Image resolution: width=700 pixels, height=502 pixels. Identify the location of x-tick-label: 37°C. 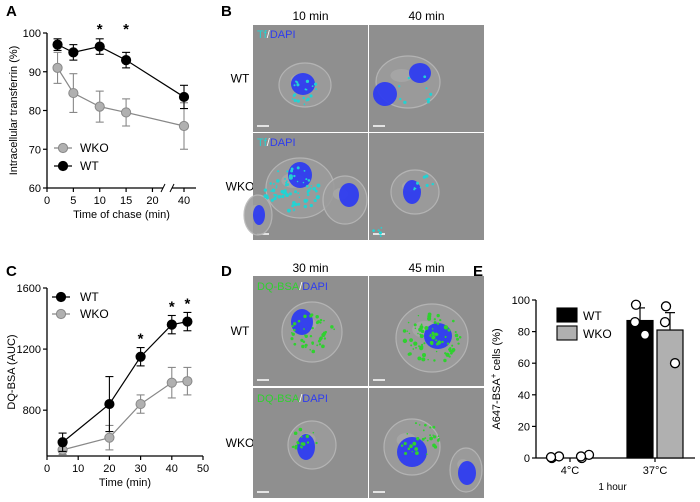
(655, 471).